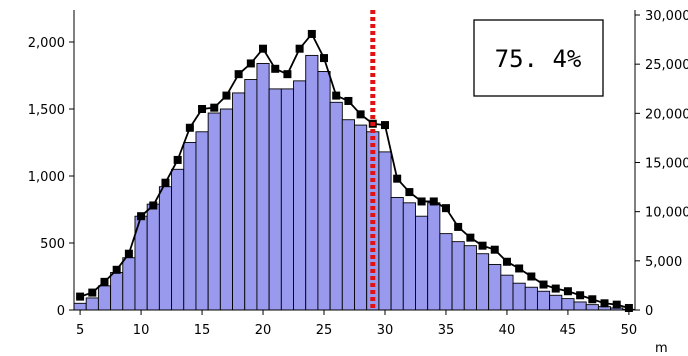  Describe the element at coordinates (666, 114) in the screenshot. I see `right-tick-label: 20,000` at that location.